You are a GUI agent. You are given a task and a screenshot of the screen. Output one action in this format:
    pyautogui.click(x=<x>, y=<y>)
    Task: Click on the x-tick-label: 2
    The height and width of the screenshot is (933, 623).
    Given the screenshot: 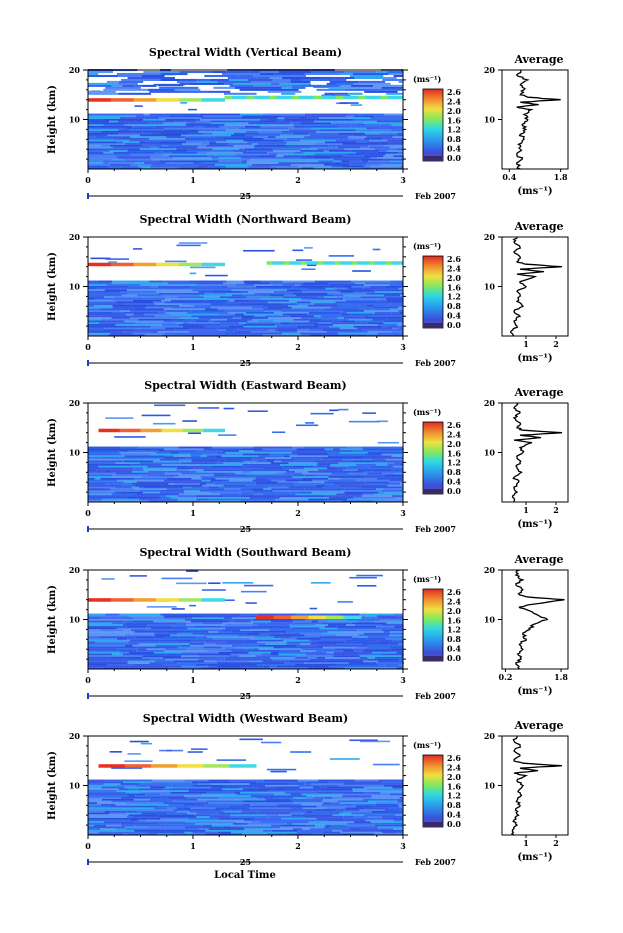 What is the action you would take?
    pyautogui.click(x=298, y=347)
    